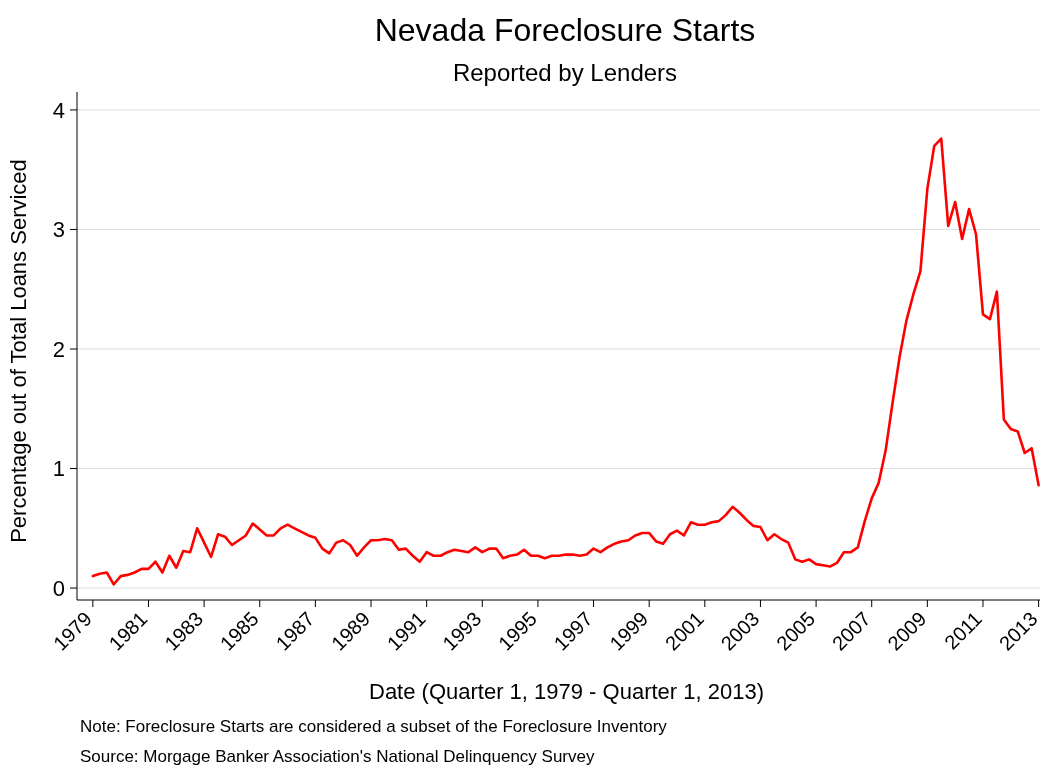 The image size is (1045, 770). I want to click on y-tick-label: 4, so click(58, 110).